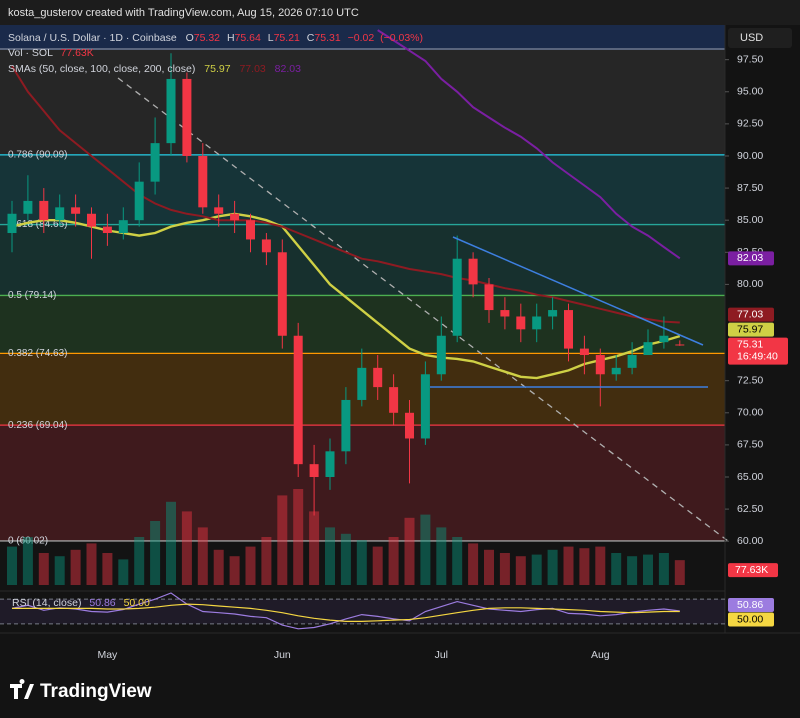  What do you see at coordinates (750, 124) in the screenshot?
I see `y-tick-label: 92.50` at bounding box center [750, 124].